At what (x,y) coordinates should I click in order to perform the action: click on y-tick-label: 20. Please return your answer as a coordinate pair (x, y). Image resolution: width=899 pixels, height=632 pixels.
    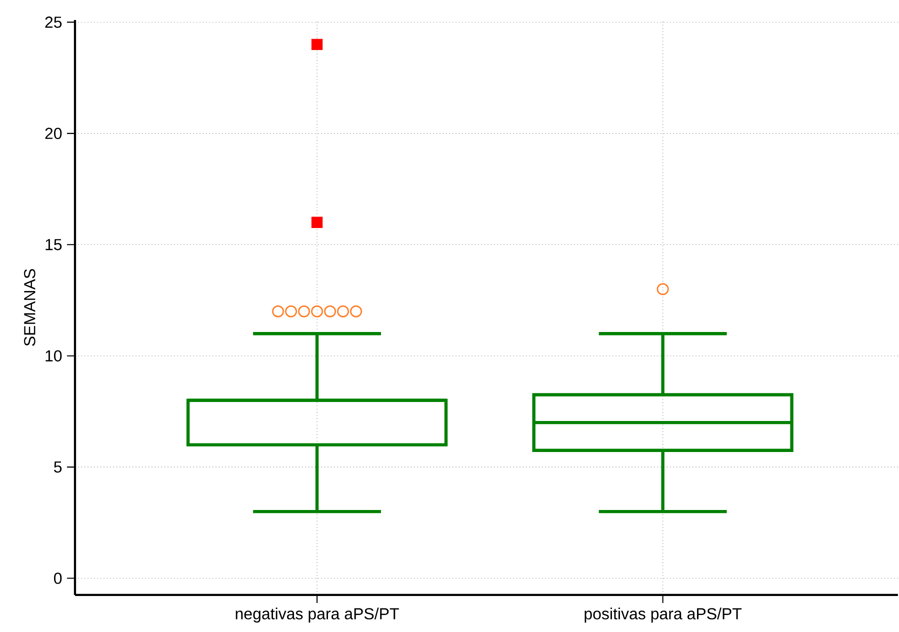
    Looking at the image, I should click on (53, 134).